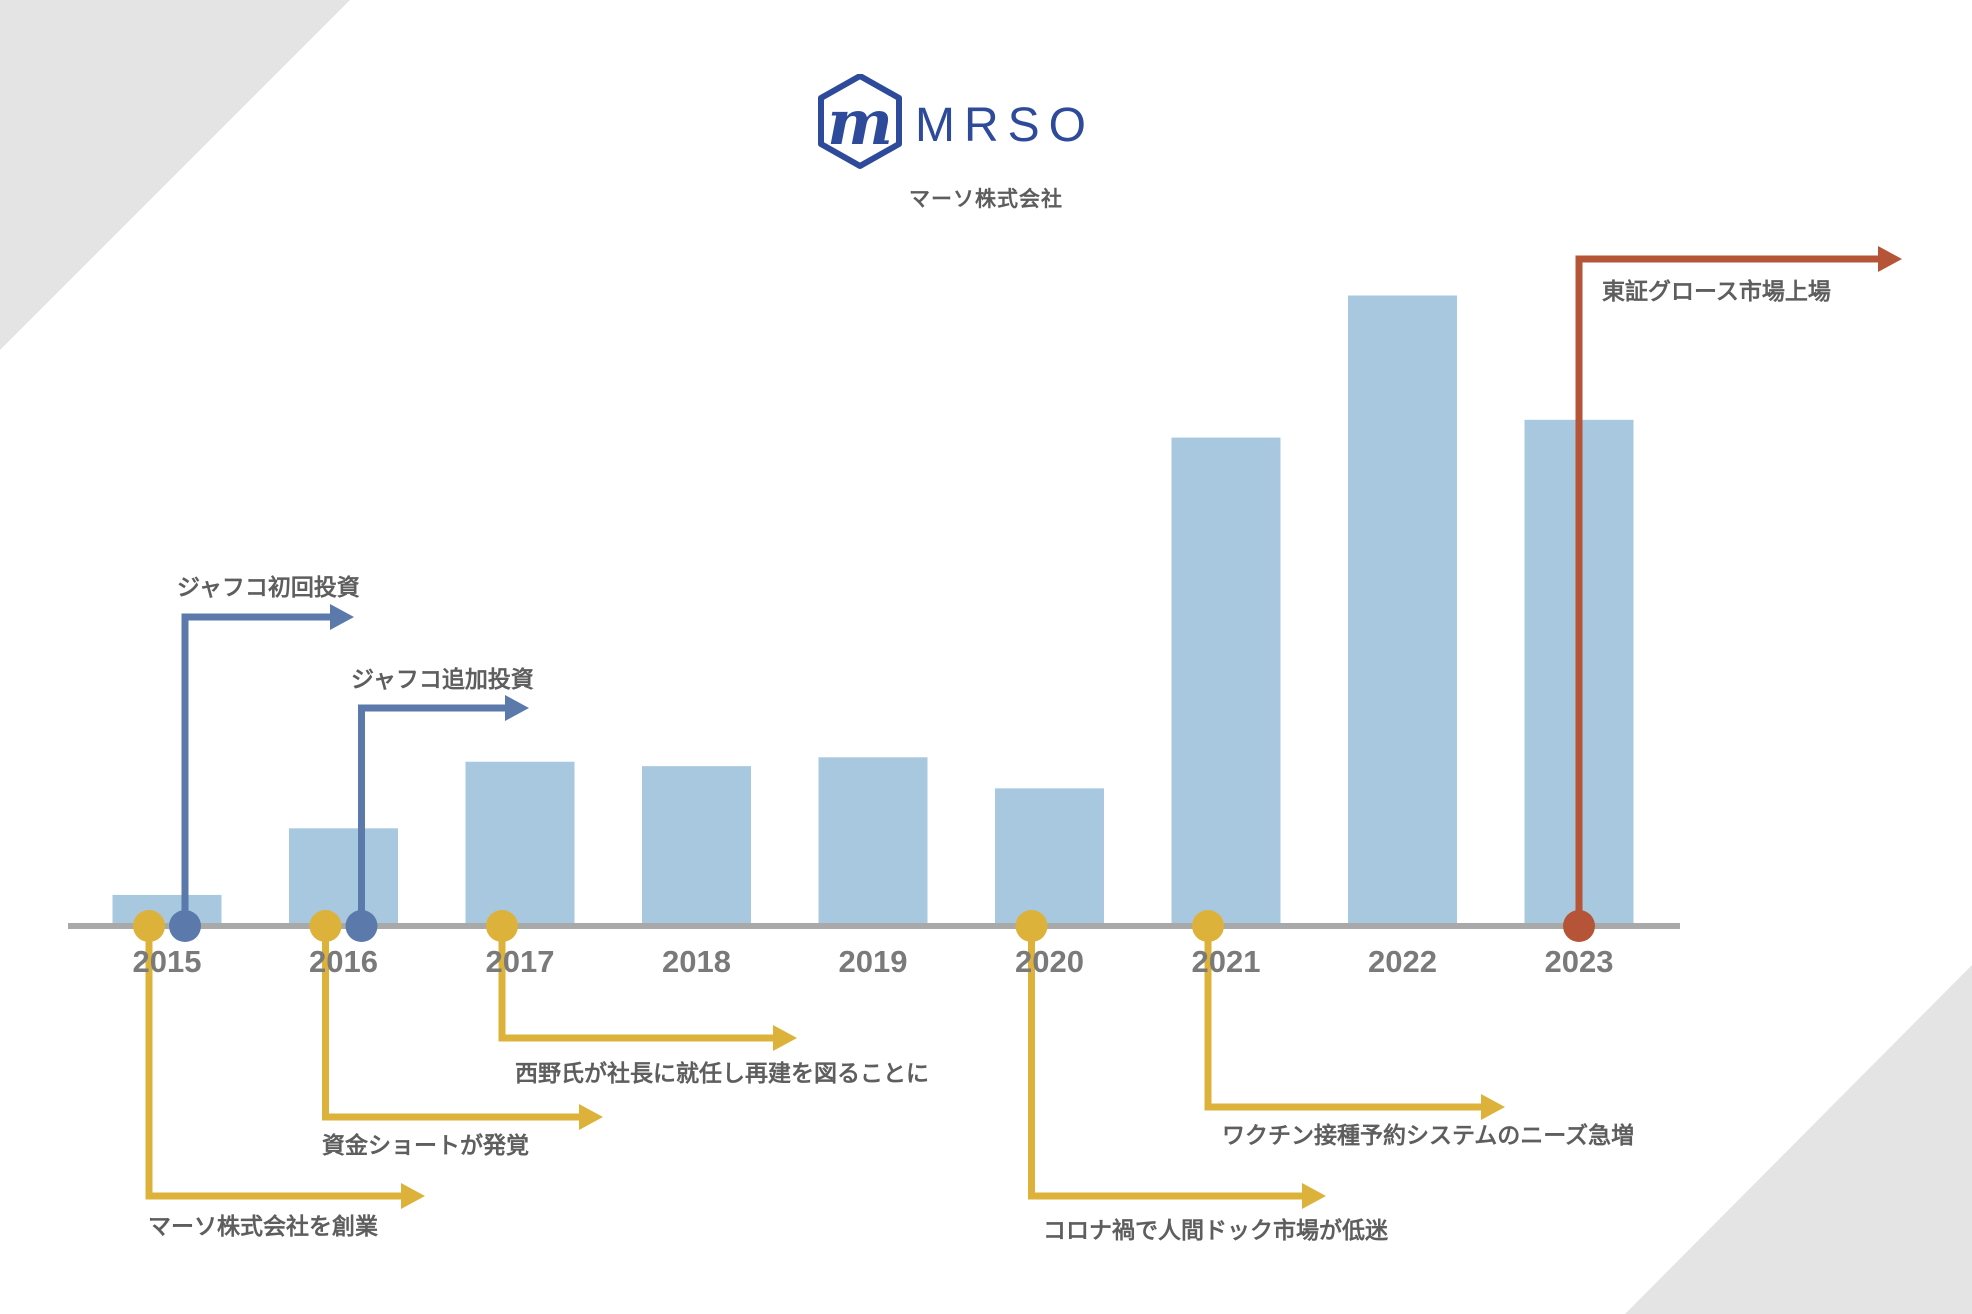 This screenshot has height=1314, width=1972. What do you see at coordinates (986, 199) in the screenshot?
I see `company-name: マーソ株式会社` at bounding box center [986, 199].